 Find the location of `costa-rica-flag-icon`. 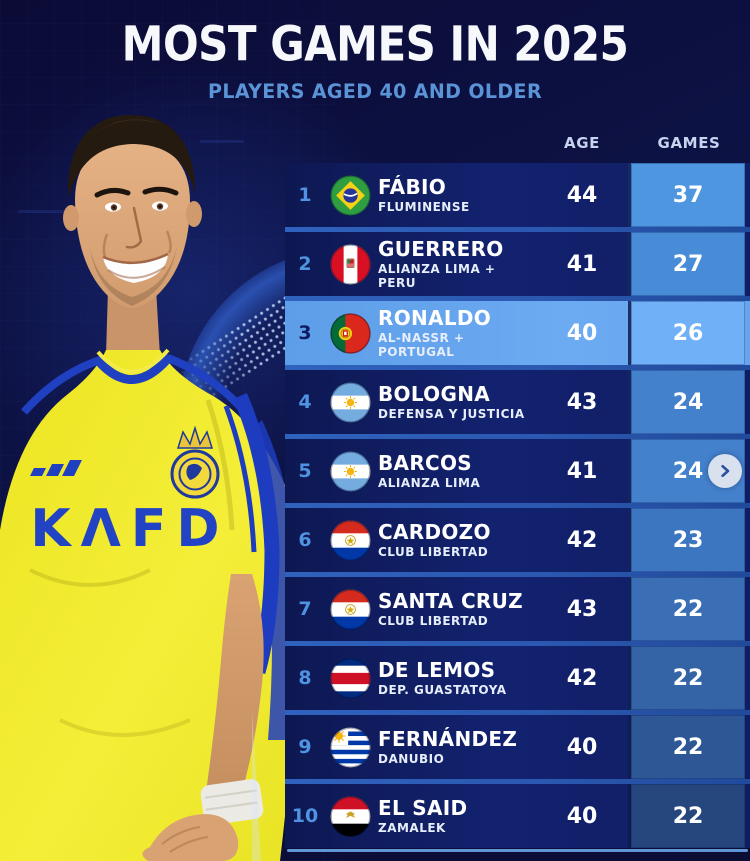

costa-rica-flag-icon is located at coordinates (350, 678).